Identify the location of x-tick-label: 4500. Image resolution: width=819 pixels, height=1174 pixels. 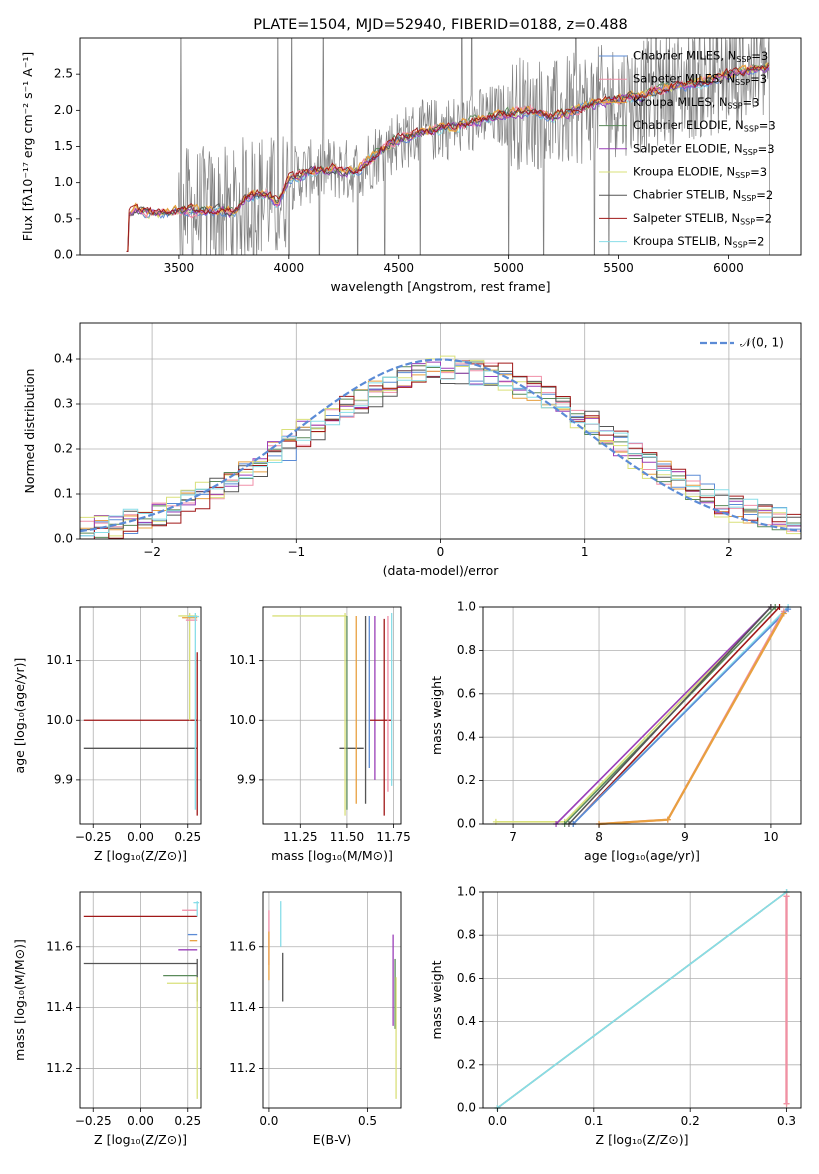
(398, 268).